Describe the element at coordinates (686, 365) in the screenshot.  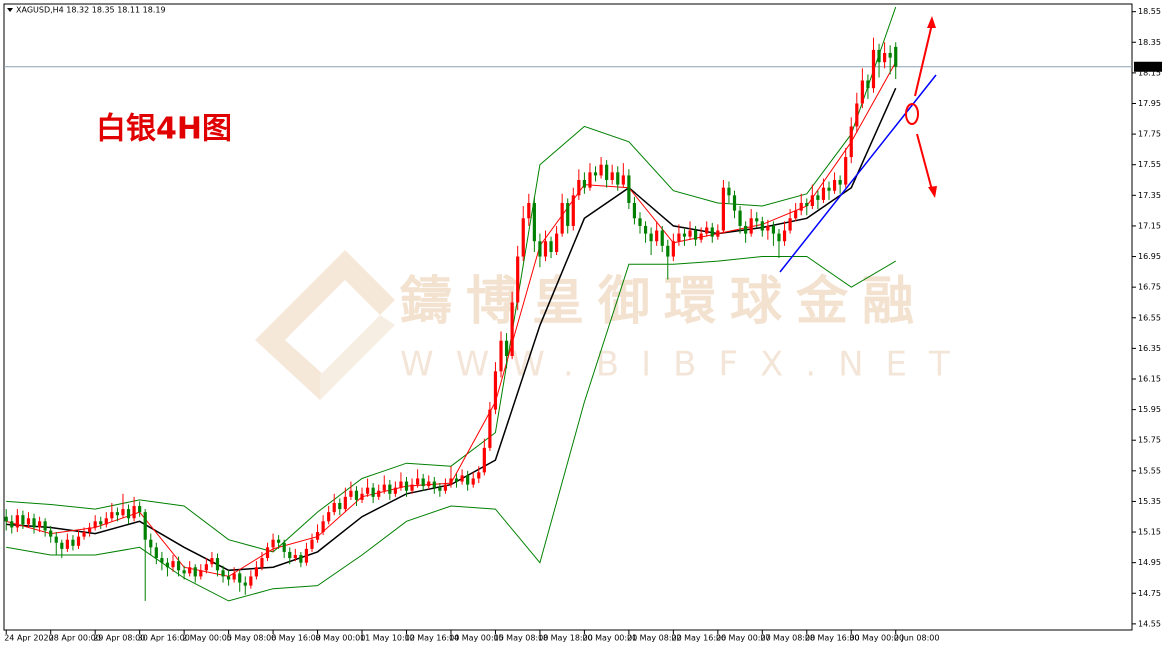
I see `watermark-url: WWW.BIBFX.NET` at that location.